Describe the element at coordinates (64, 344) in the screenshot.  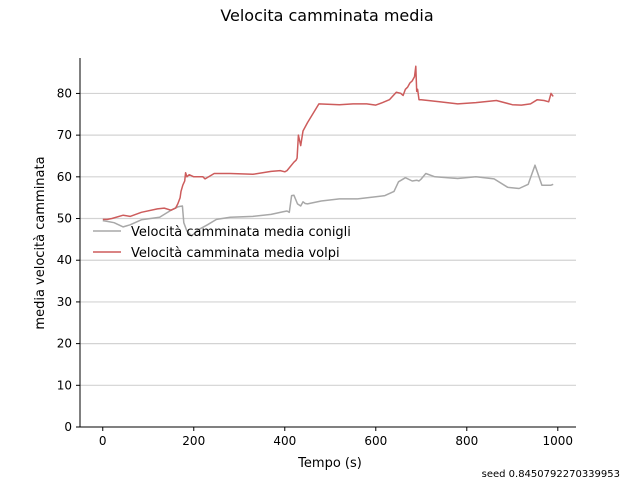
I see `y-tick-label: 20` at that location.